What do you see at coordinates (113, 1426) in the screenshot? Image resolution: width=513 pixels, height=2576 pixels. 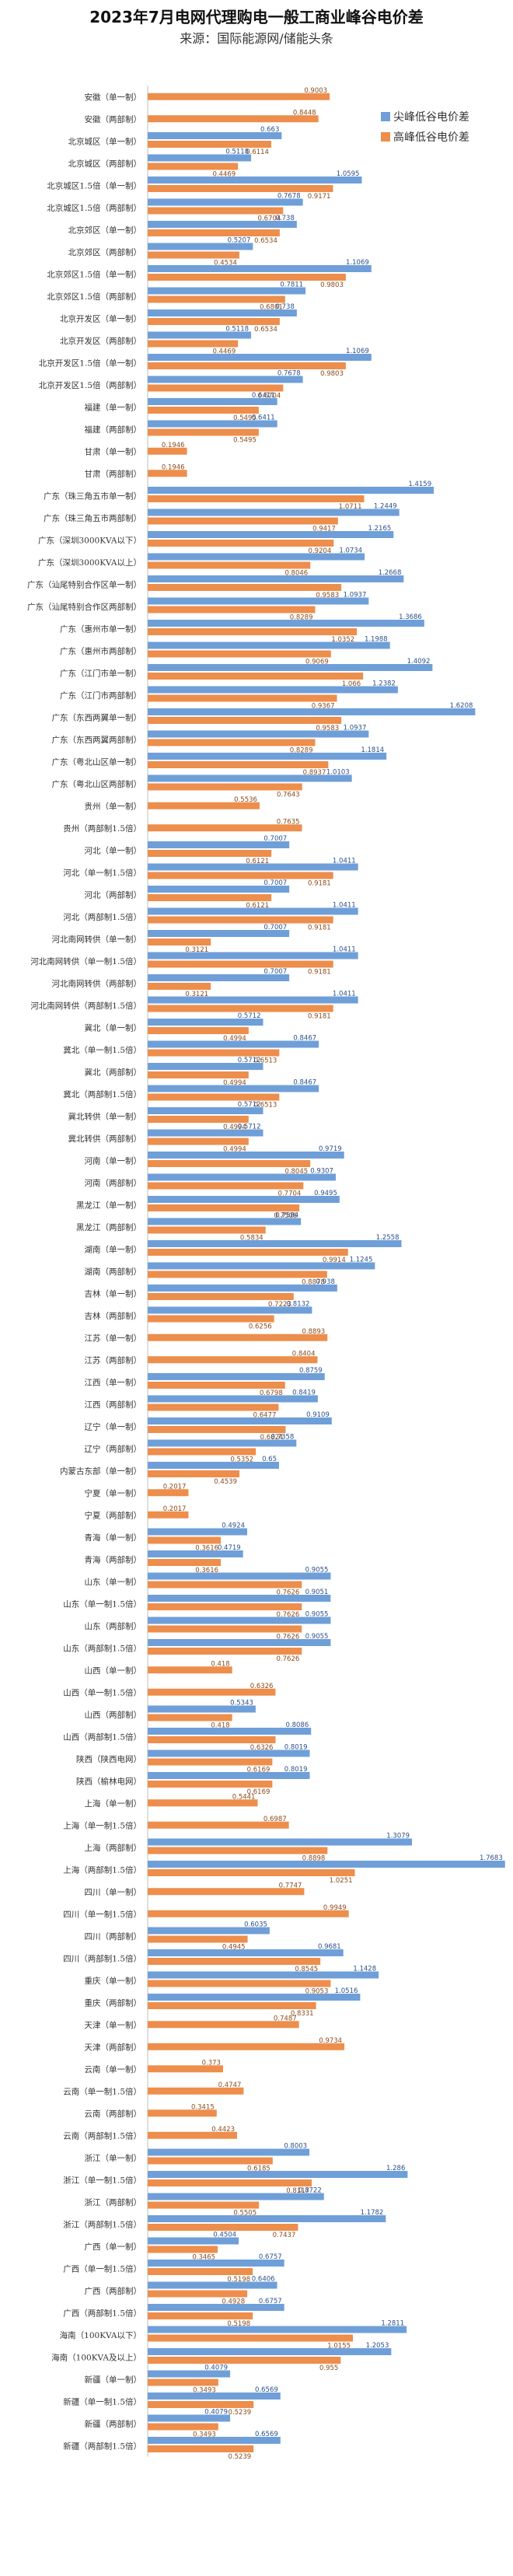 I see `category-label: 辽宁（单一制）` at bounding box center [113, 1426].